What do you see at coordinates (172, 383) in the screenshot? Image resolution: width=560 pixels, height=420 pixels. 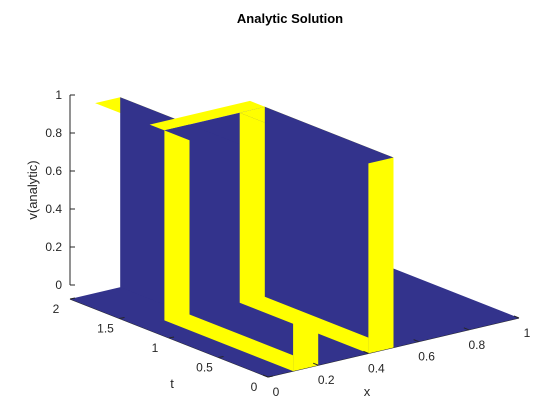 I see `t-axis-label: t` at bounding box center [172, 383].